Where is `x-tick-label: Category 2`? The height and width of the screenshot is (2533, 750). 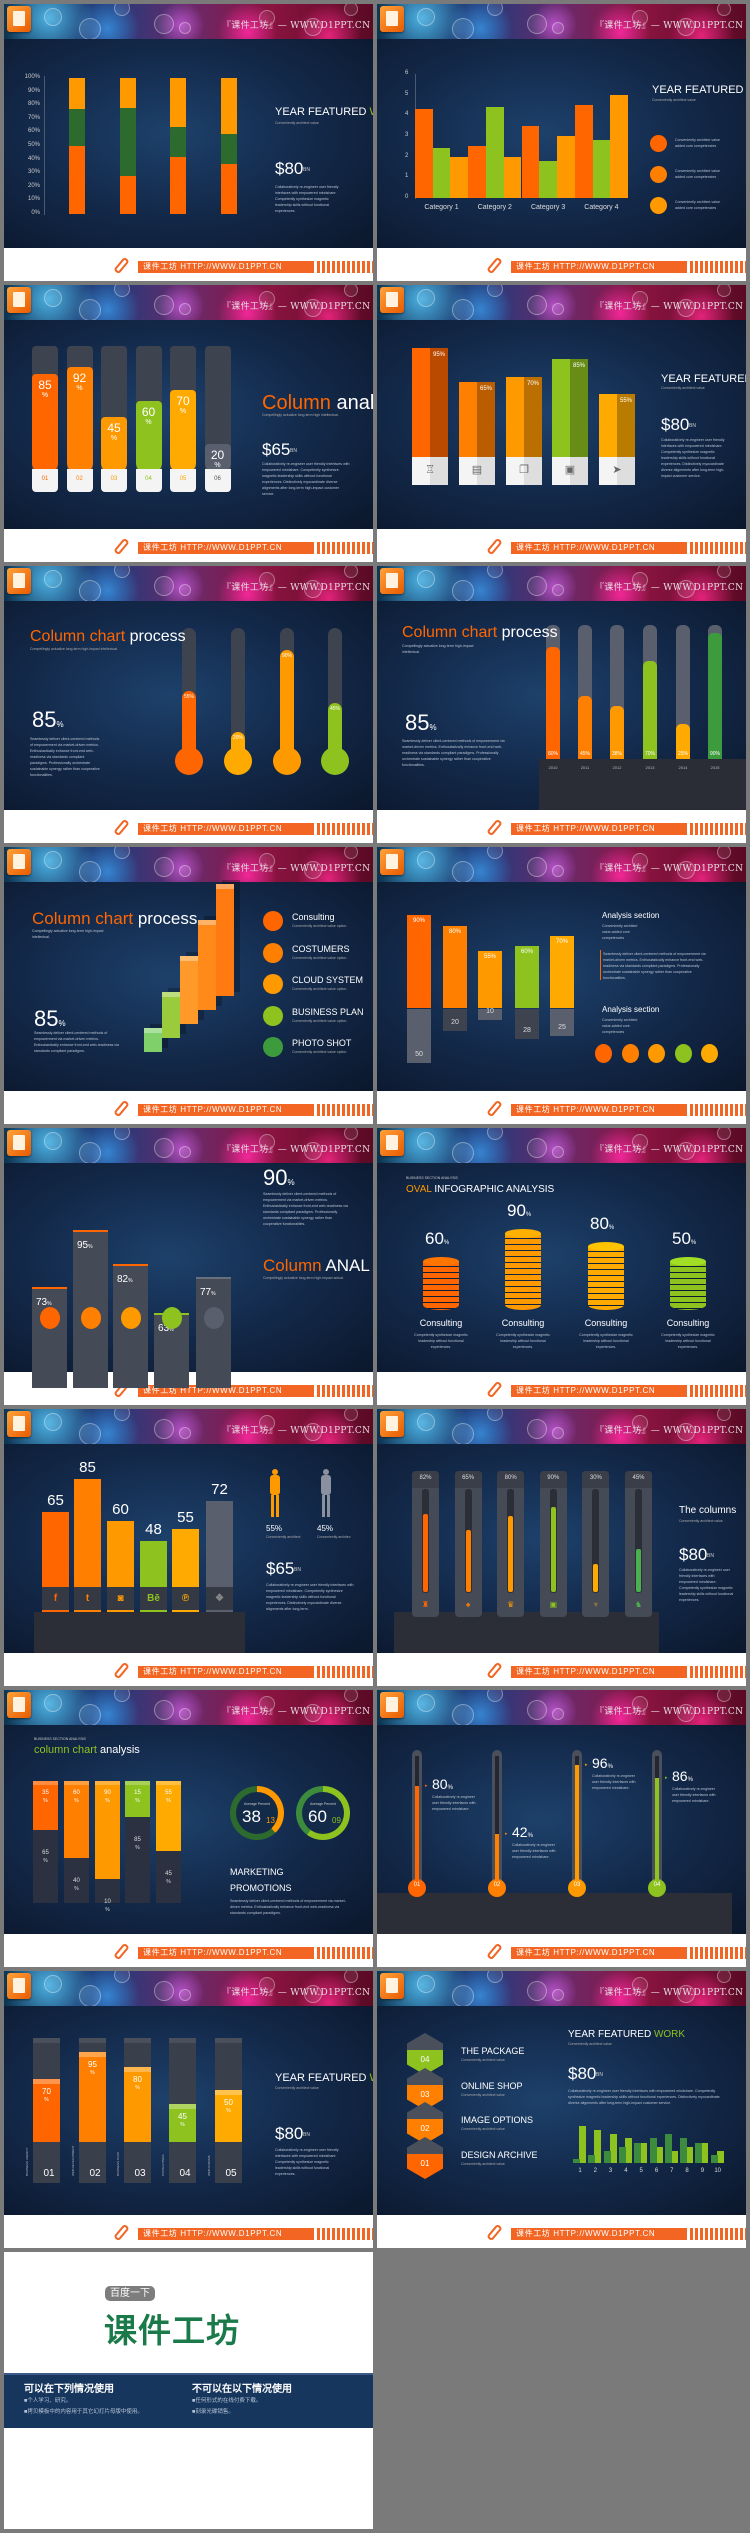
x-tick-label: Category 2 is located at coordinates (494, 207).